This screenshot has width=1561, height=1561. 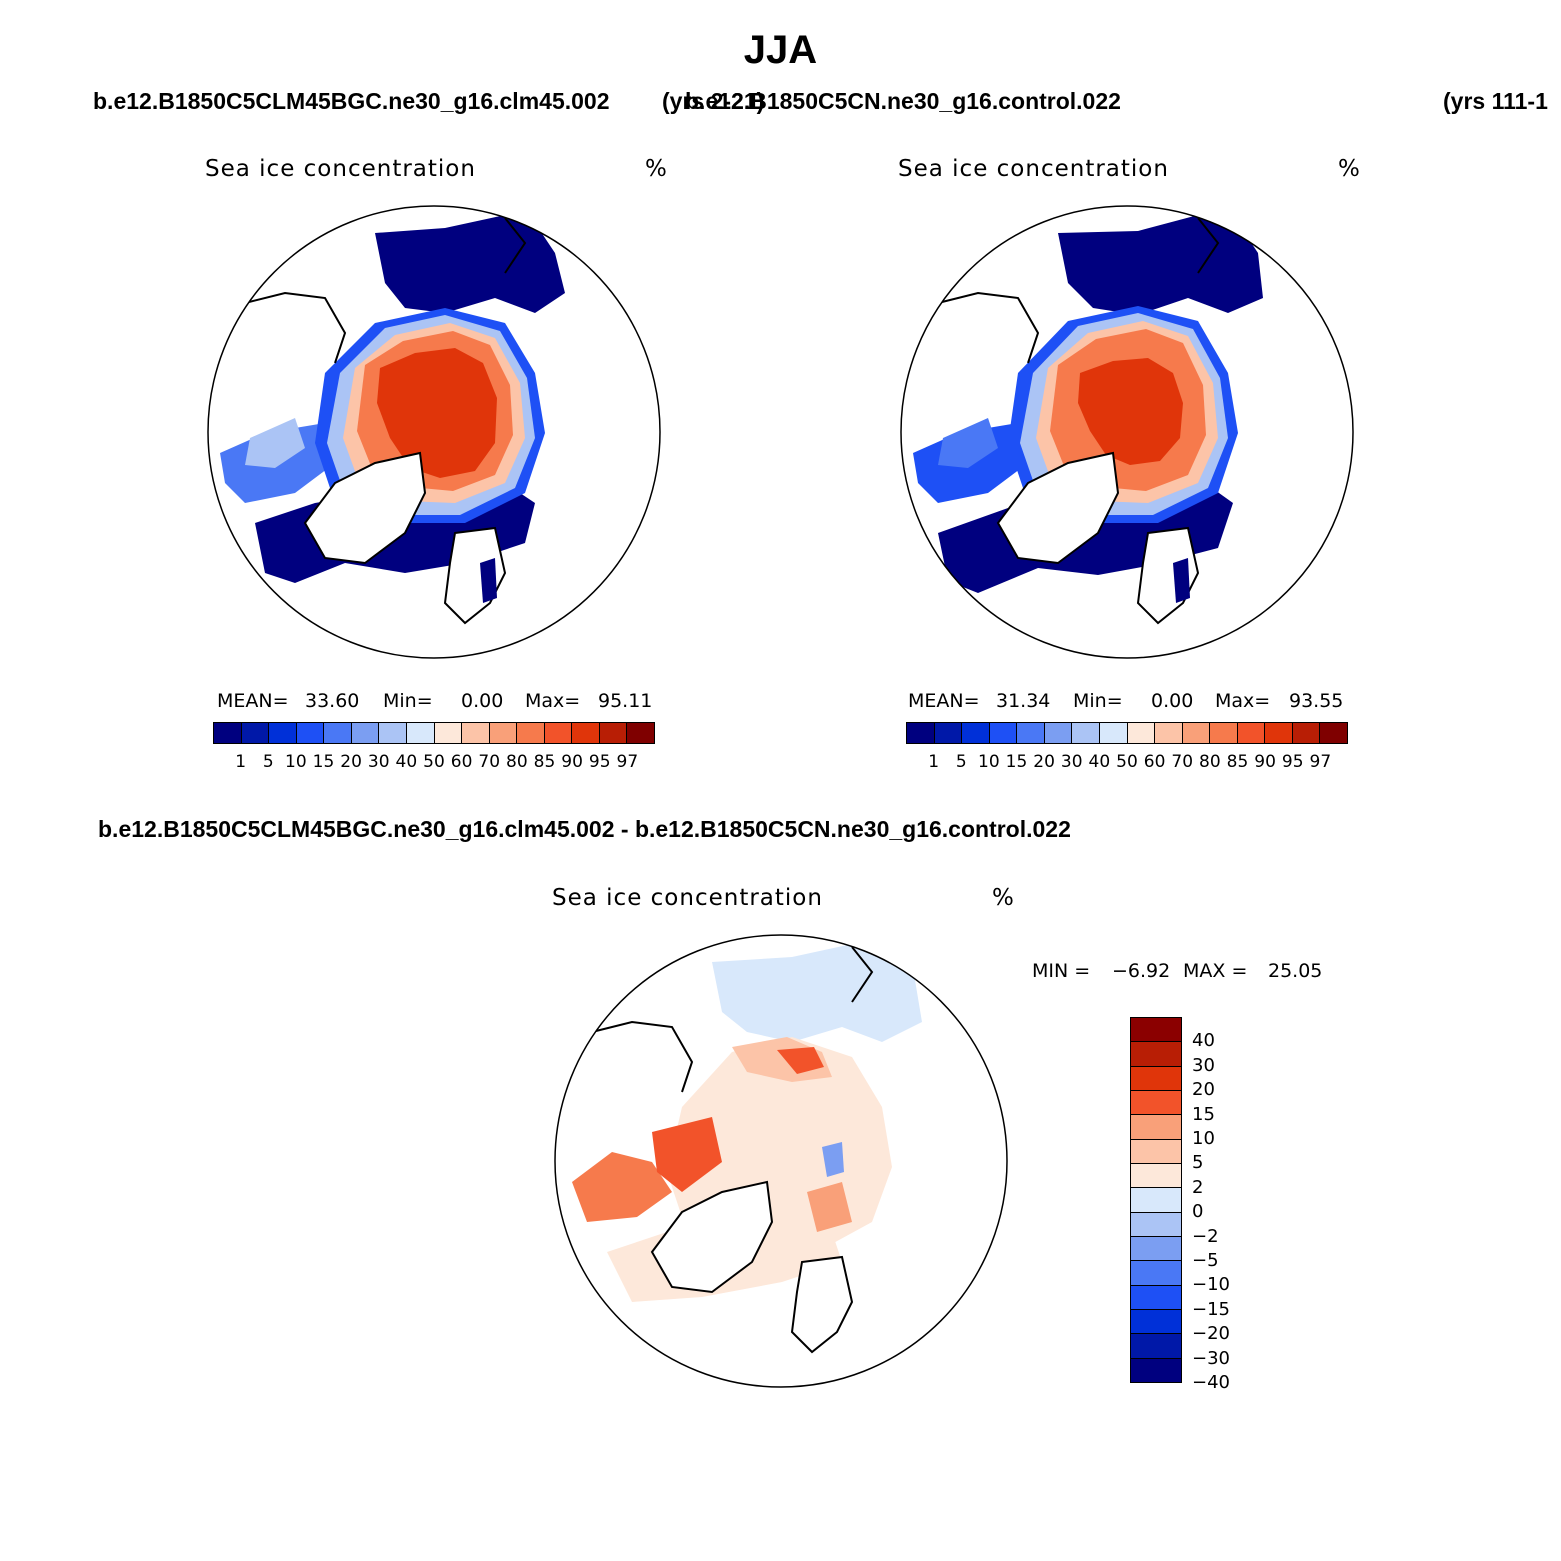 I want to click on right-map-boundary, so click(x=1127, y=432).